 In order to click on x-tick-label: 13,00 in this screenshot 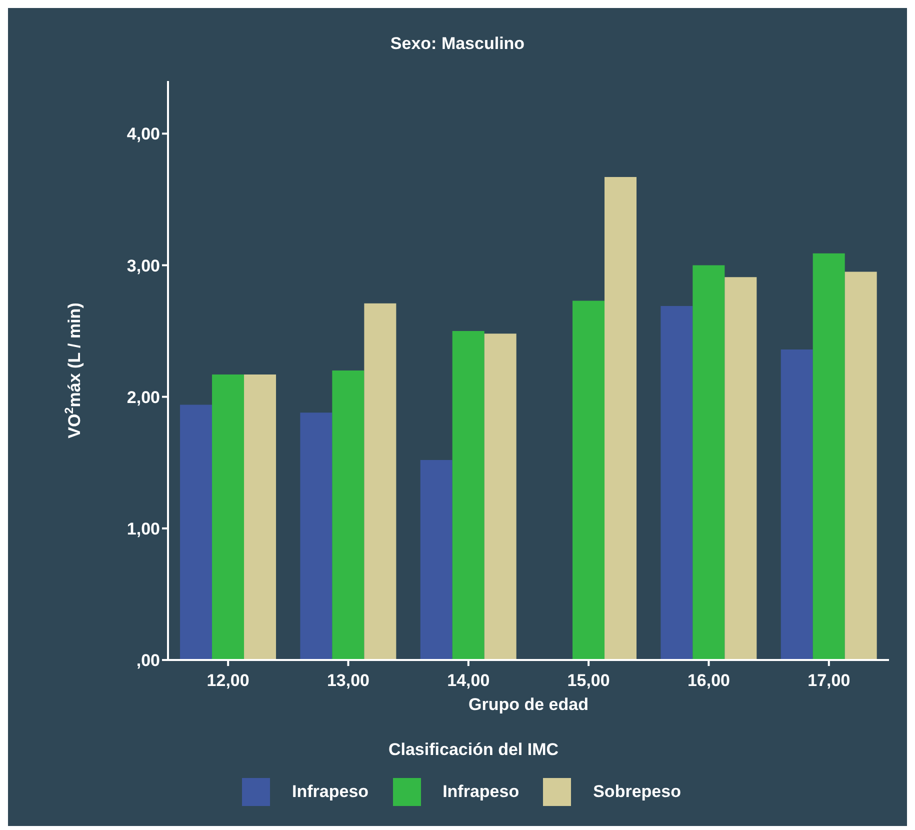, I will do `click(348, 680)`.